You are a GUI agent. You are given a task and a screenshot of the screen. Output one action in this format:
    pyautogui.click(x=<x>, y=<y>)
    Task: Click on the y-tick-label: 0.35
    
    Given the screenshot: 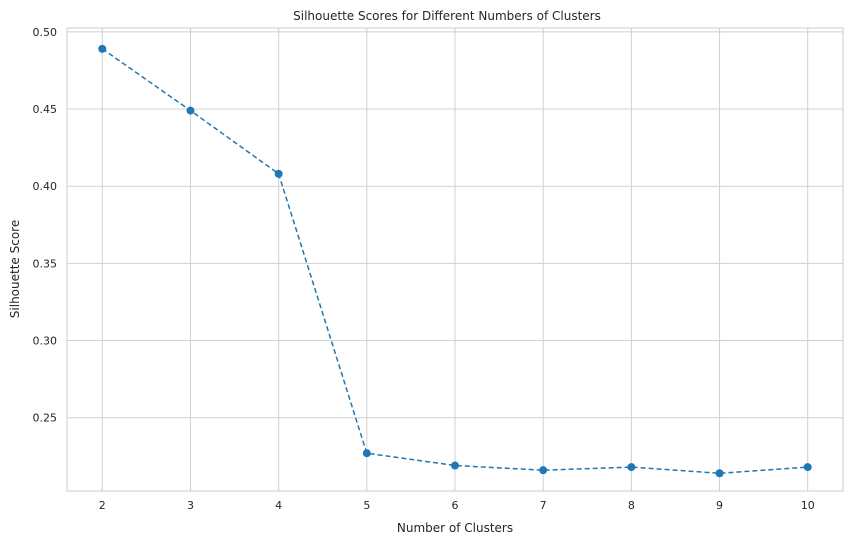 What is the action you would take?
    pyautogui.click(x=45, y=263)
    